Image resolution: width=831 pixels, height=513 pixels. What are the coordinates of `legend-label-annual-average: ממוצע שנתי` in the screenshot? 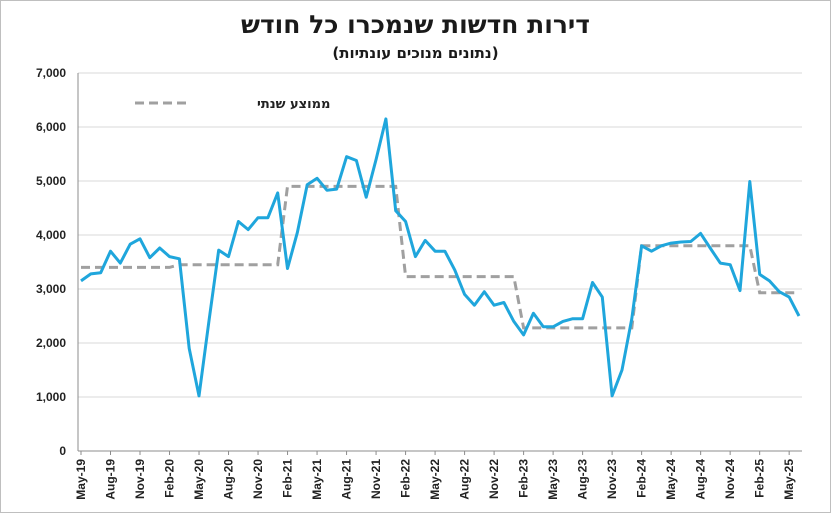 It's located at (293, 104).